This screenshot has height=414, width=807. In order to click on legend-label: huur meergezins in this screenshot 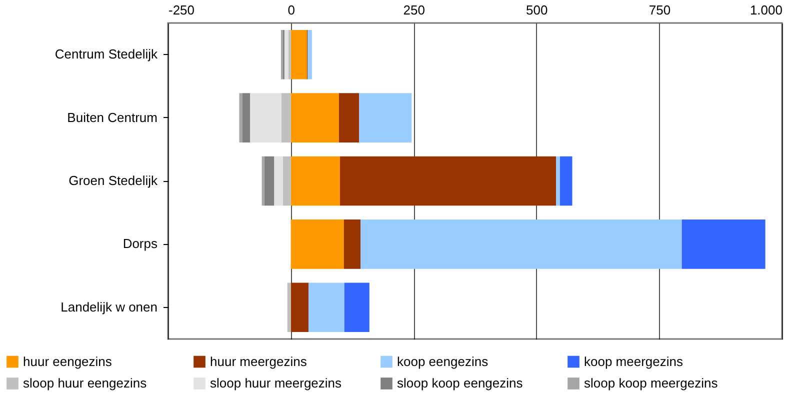, I will do `click(259, 361)`.